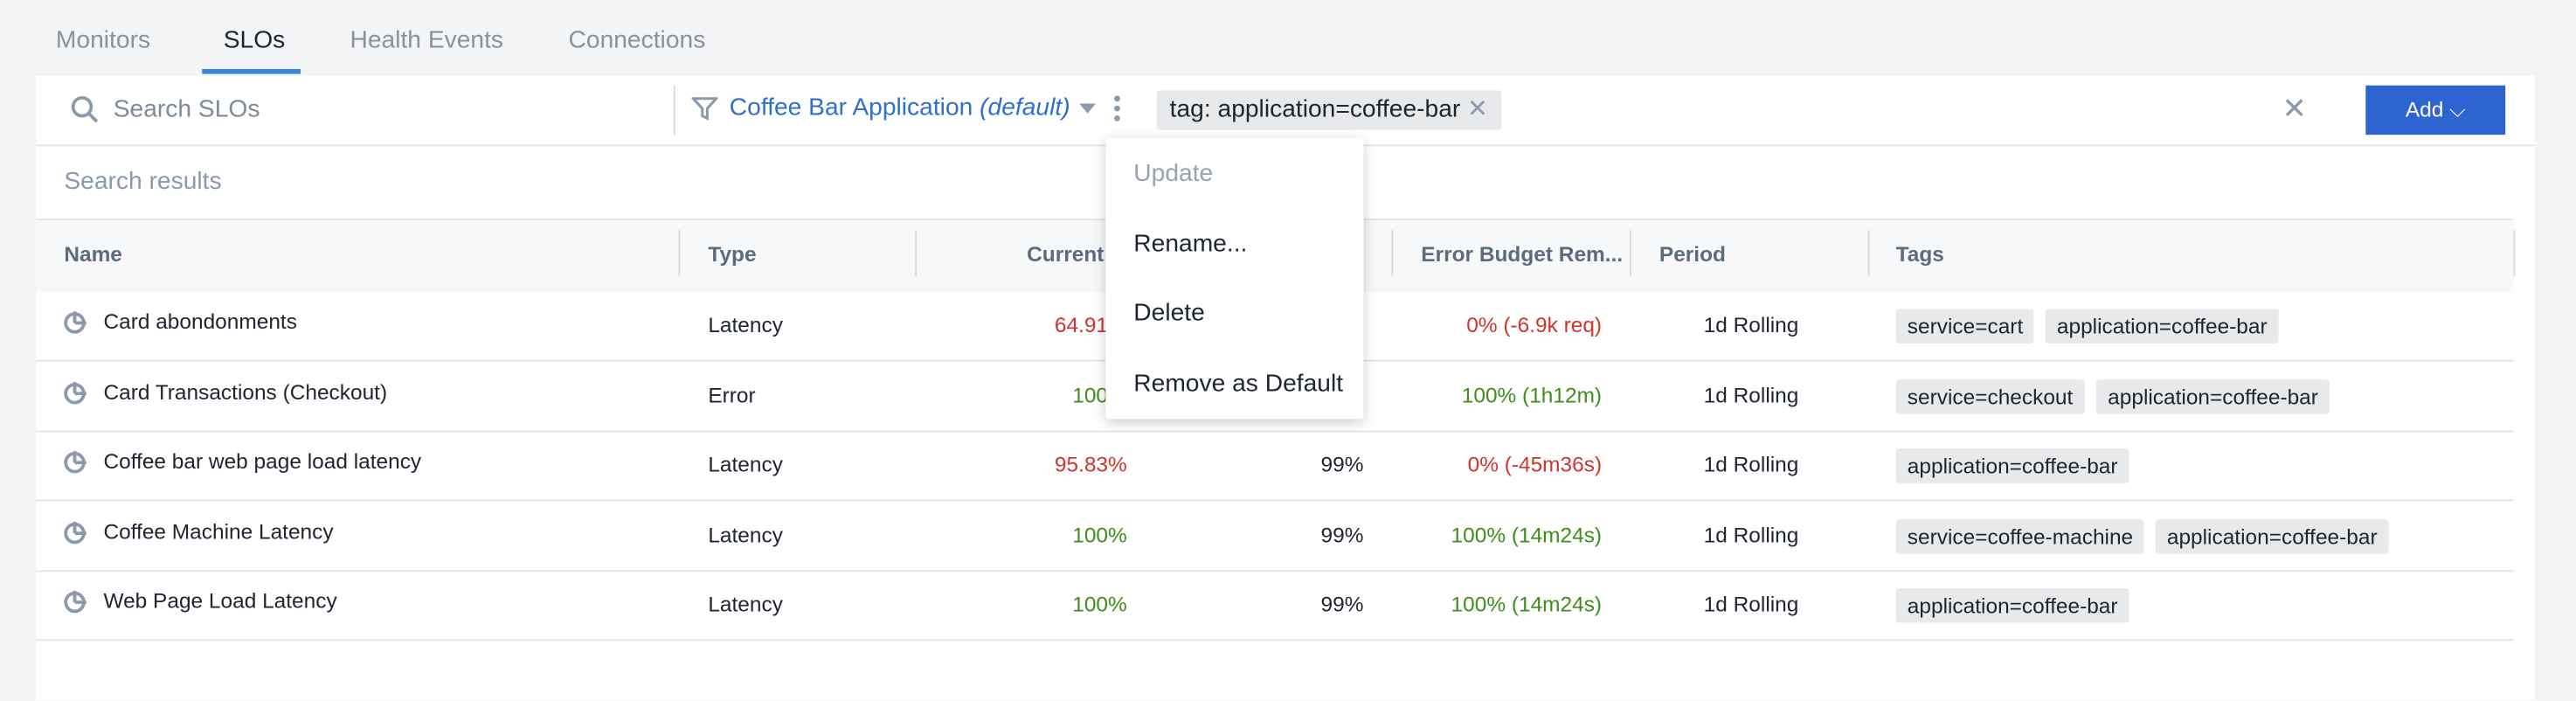 This screenshot has width=2576, height=701. What do you see at coordinates (1990, 395) in the screenshot?
I see `tag-chip: service=checkout` at bounding box center [1990, 395].